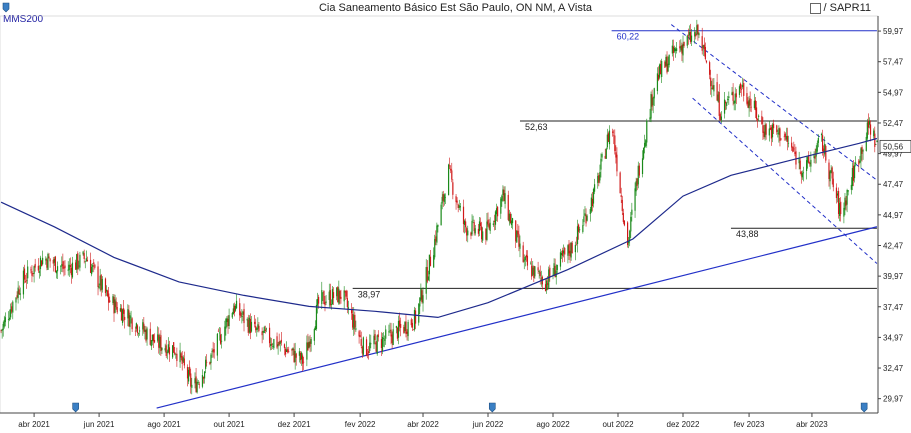  What do you see at coordinates (893, 399) in the screenshot?
I see `y-tick-label: 29,97` at bounding box center [893, 399].